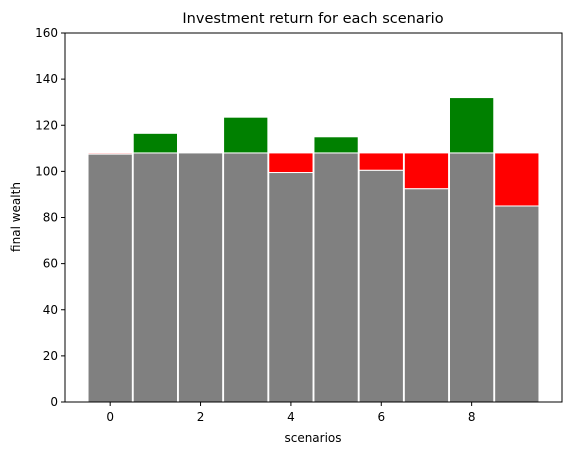  What do you see at coordinates (46, 79) in the screenshot?
I see `y-tick-label-140: 140` at bounding box center [46, 79].